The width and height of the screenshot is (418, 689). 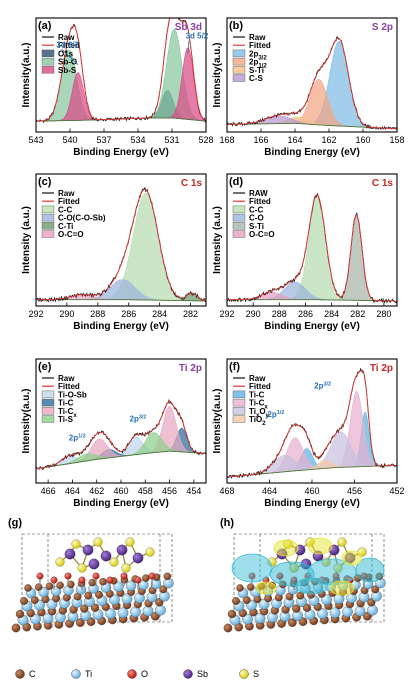 I want to click on legend-entry-part: TiO, so click(x=255, y=419).